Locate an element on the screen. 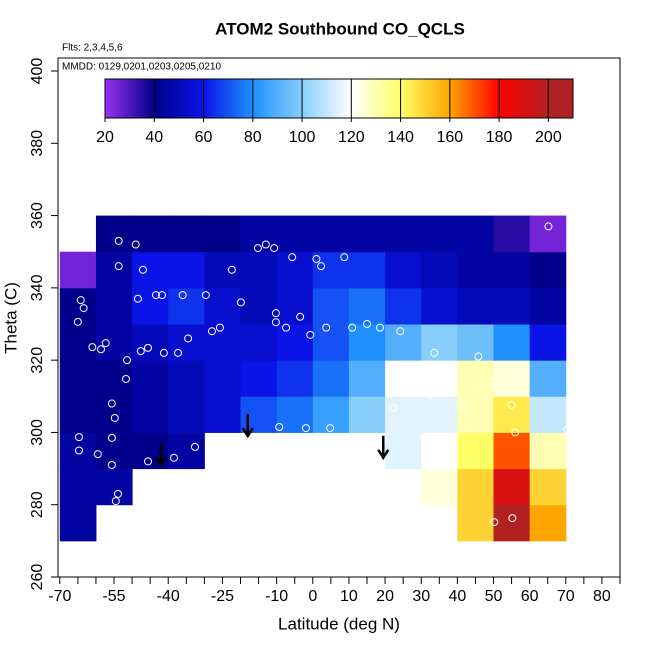 This screenshot has width=650, height=650. colorbar-tick-label: 80 is located at coordinates (253, 137).